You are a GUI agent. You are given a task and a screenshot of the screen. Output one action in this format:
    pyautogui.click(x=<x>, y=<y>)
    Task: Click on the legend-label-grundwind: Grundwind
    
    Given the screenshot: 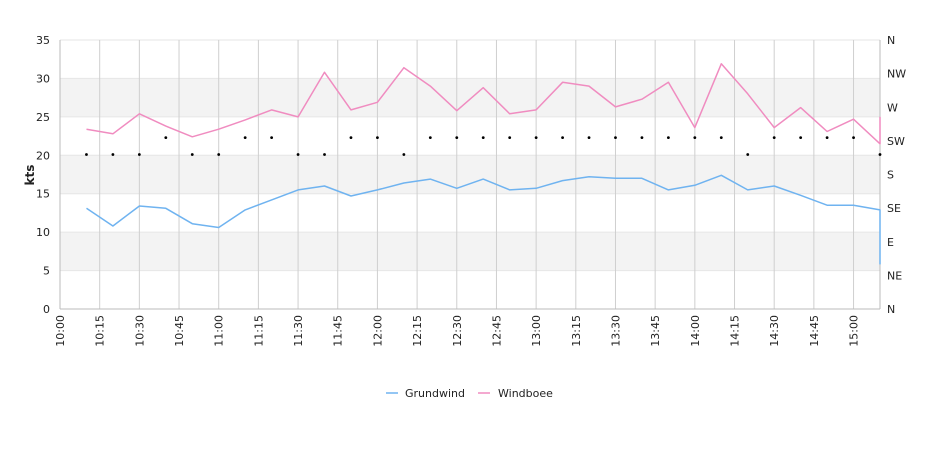 What is the action you would take?
    pyautogui.click(x=435, y=393)
    